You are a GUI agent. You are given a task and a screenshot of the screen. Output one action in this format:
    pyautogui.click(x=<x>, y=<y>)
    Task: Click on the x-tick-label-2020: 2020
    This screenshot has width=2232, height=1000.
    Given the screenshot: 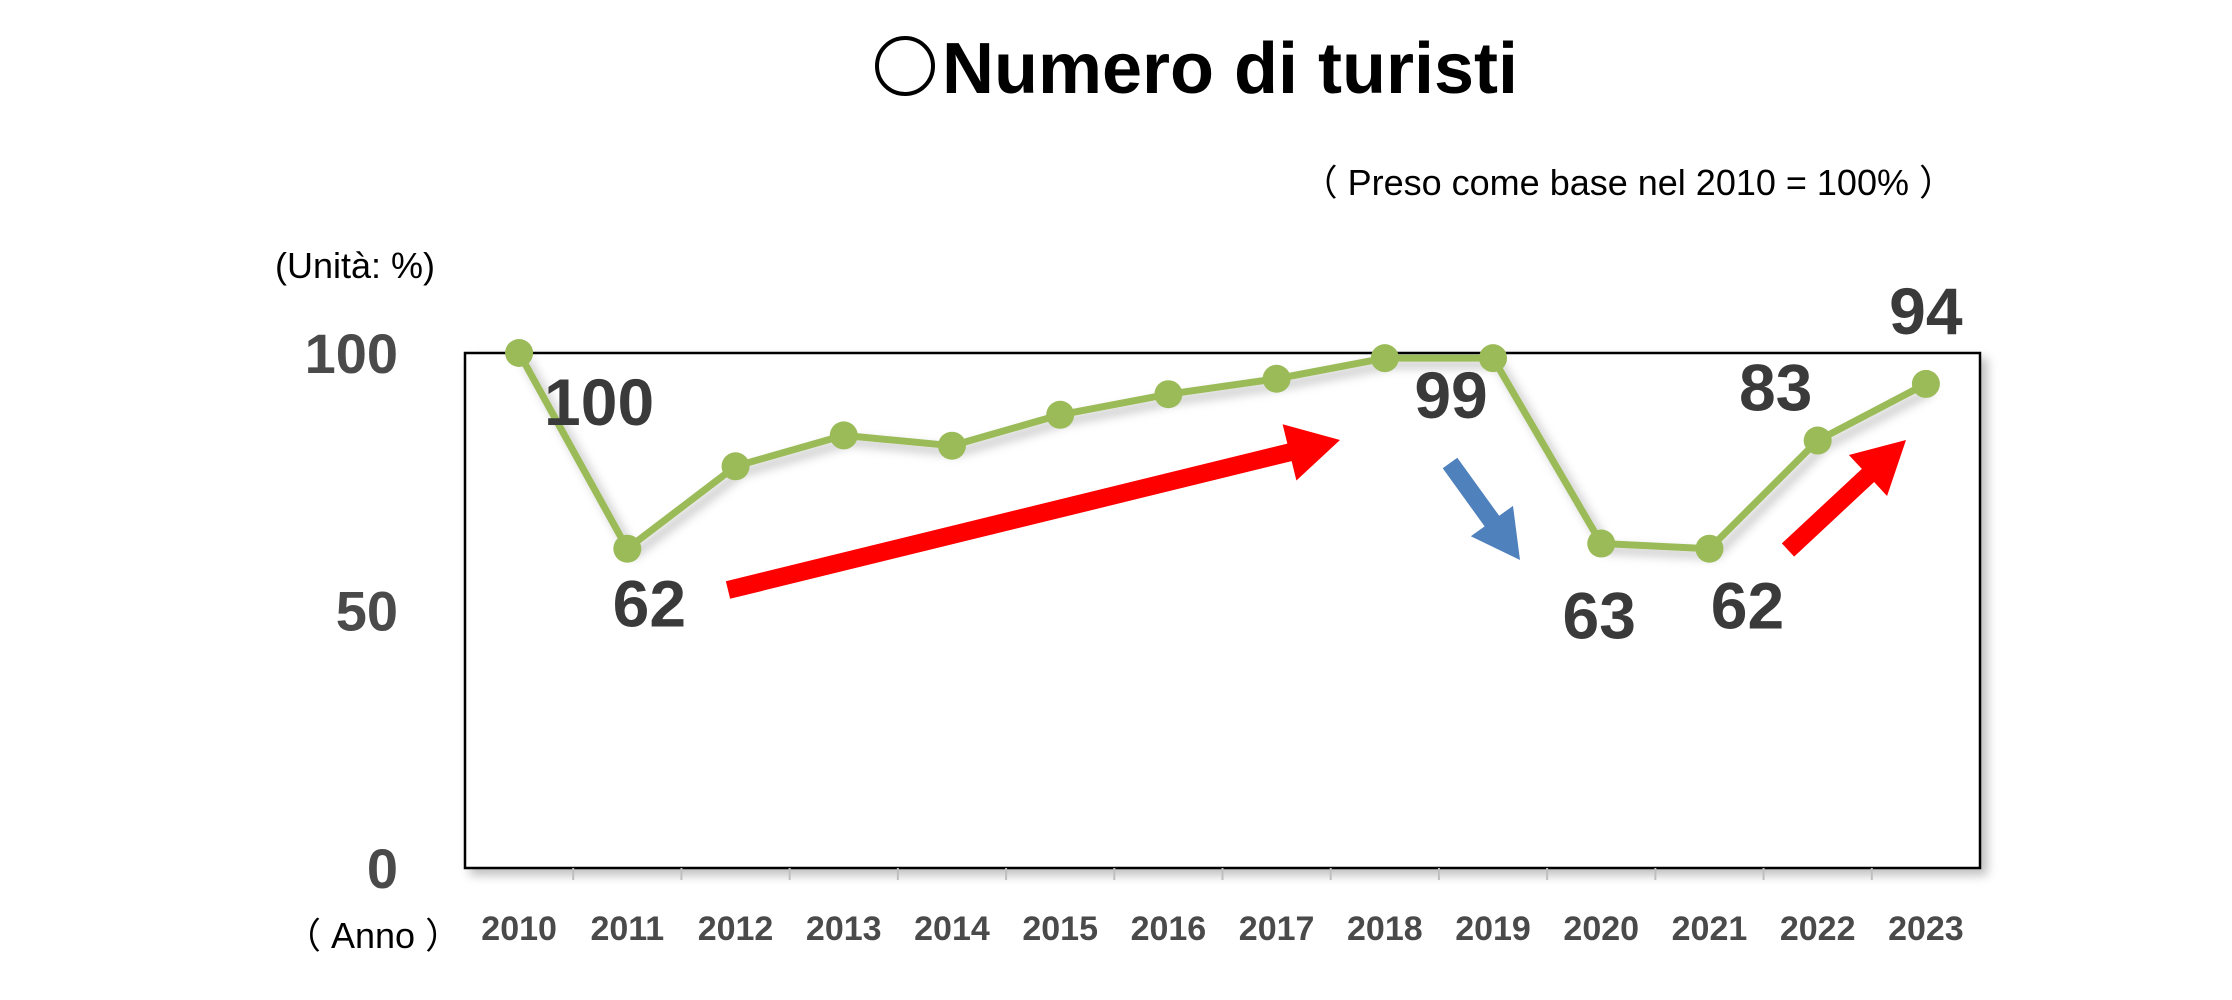 What is the action you would take?
    pyautogui.click(x=1601, y=929)
    